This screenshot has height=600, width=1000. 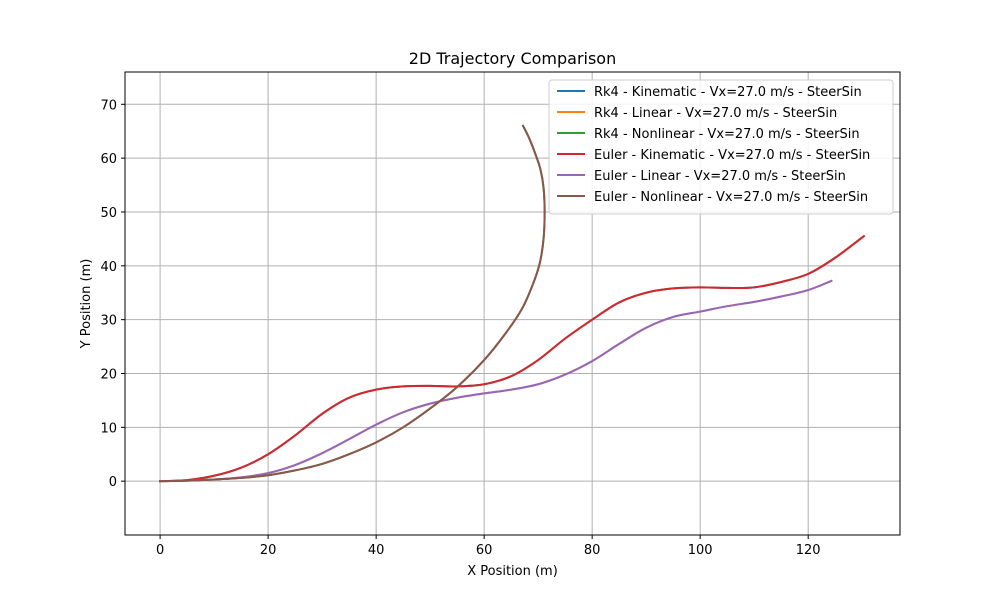 I want to click on y-axis-ticks: 0 10 20 30 40 50 60 70, so click(x=112, y=294).